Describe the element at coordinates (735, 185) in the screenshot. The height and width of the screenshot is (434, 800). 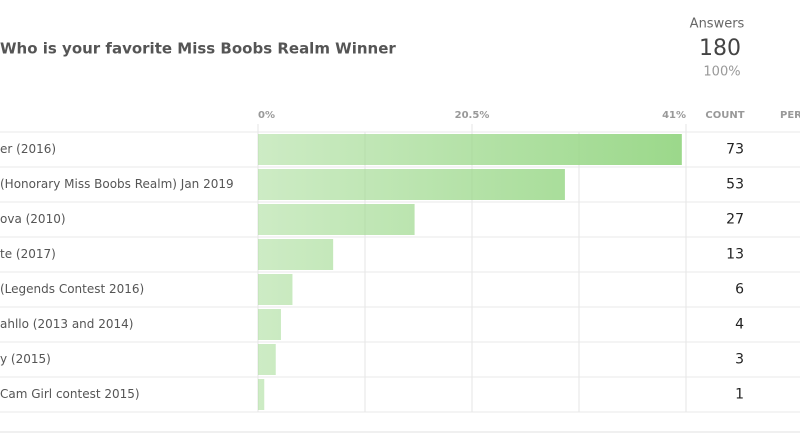
I see `count-value: 53` at that location.